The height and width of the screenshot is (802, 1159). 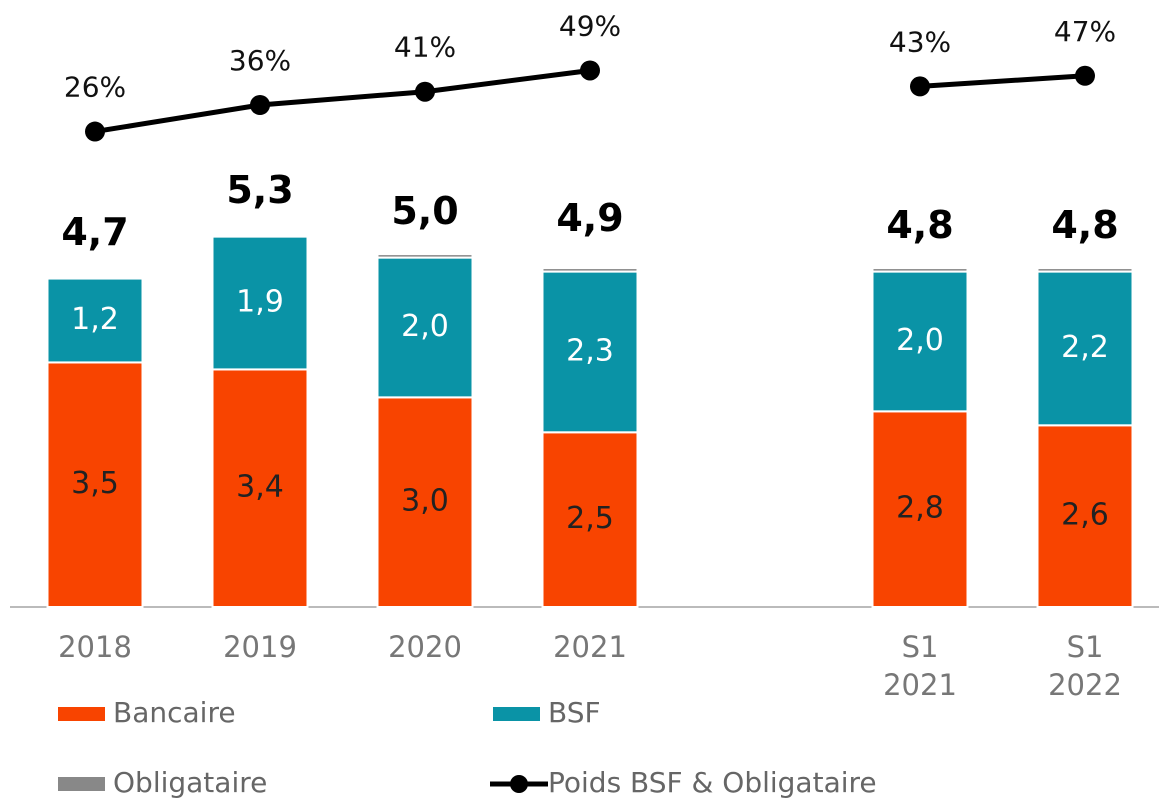 I want to click on x-tick-label: S1 2021, so click(x=920, y=666).